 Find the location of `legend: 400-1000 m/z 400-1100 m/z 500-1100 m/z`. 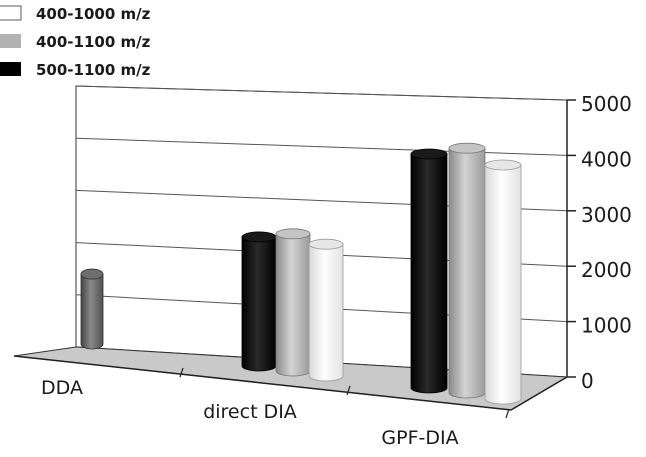

legend: 400-1000 m/z 400-1100 m/z 500-1100 m/z is located at coordinates (75, 42).